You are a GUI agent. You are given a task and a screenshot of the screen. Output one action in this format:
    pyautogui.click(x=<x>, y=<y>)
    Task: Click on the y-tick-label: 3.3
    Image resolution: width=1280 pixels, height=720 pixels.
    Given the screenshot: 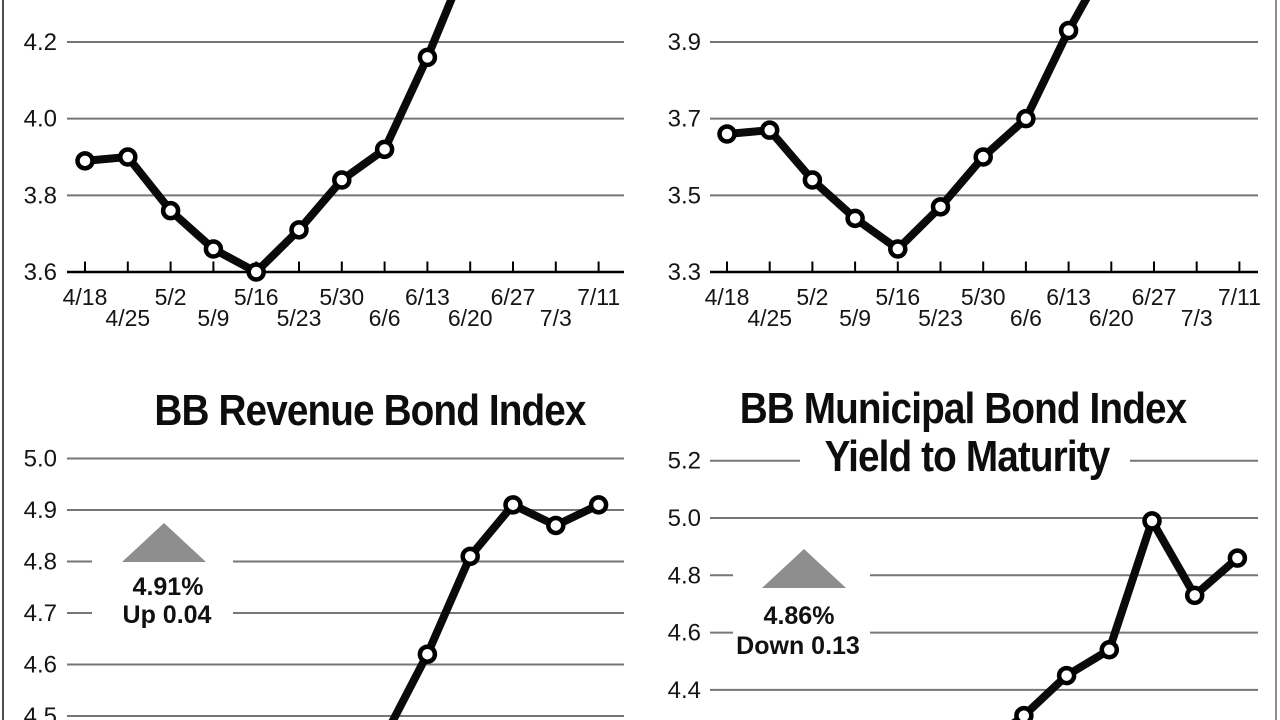 What is the action you would take?
    pyautogui.click(x=684, y=272)
    